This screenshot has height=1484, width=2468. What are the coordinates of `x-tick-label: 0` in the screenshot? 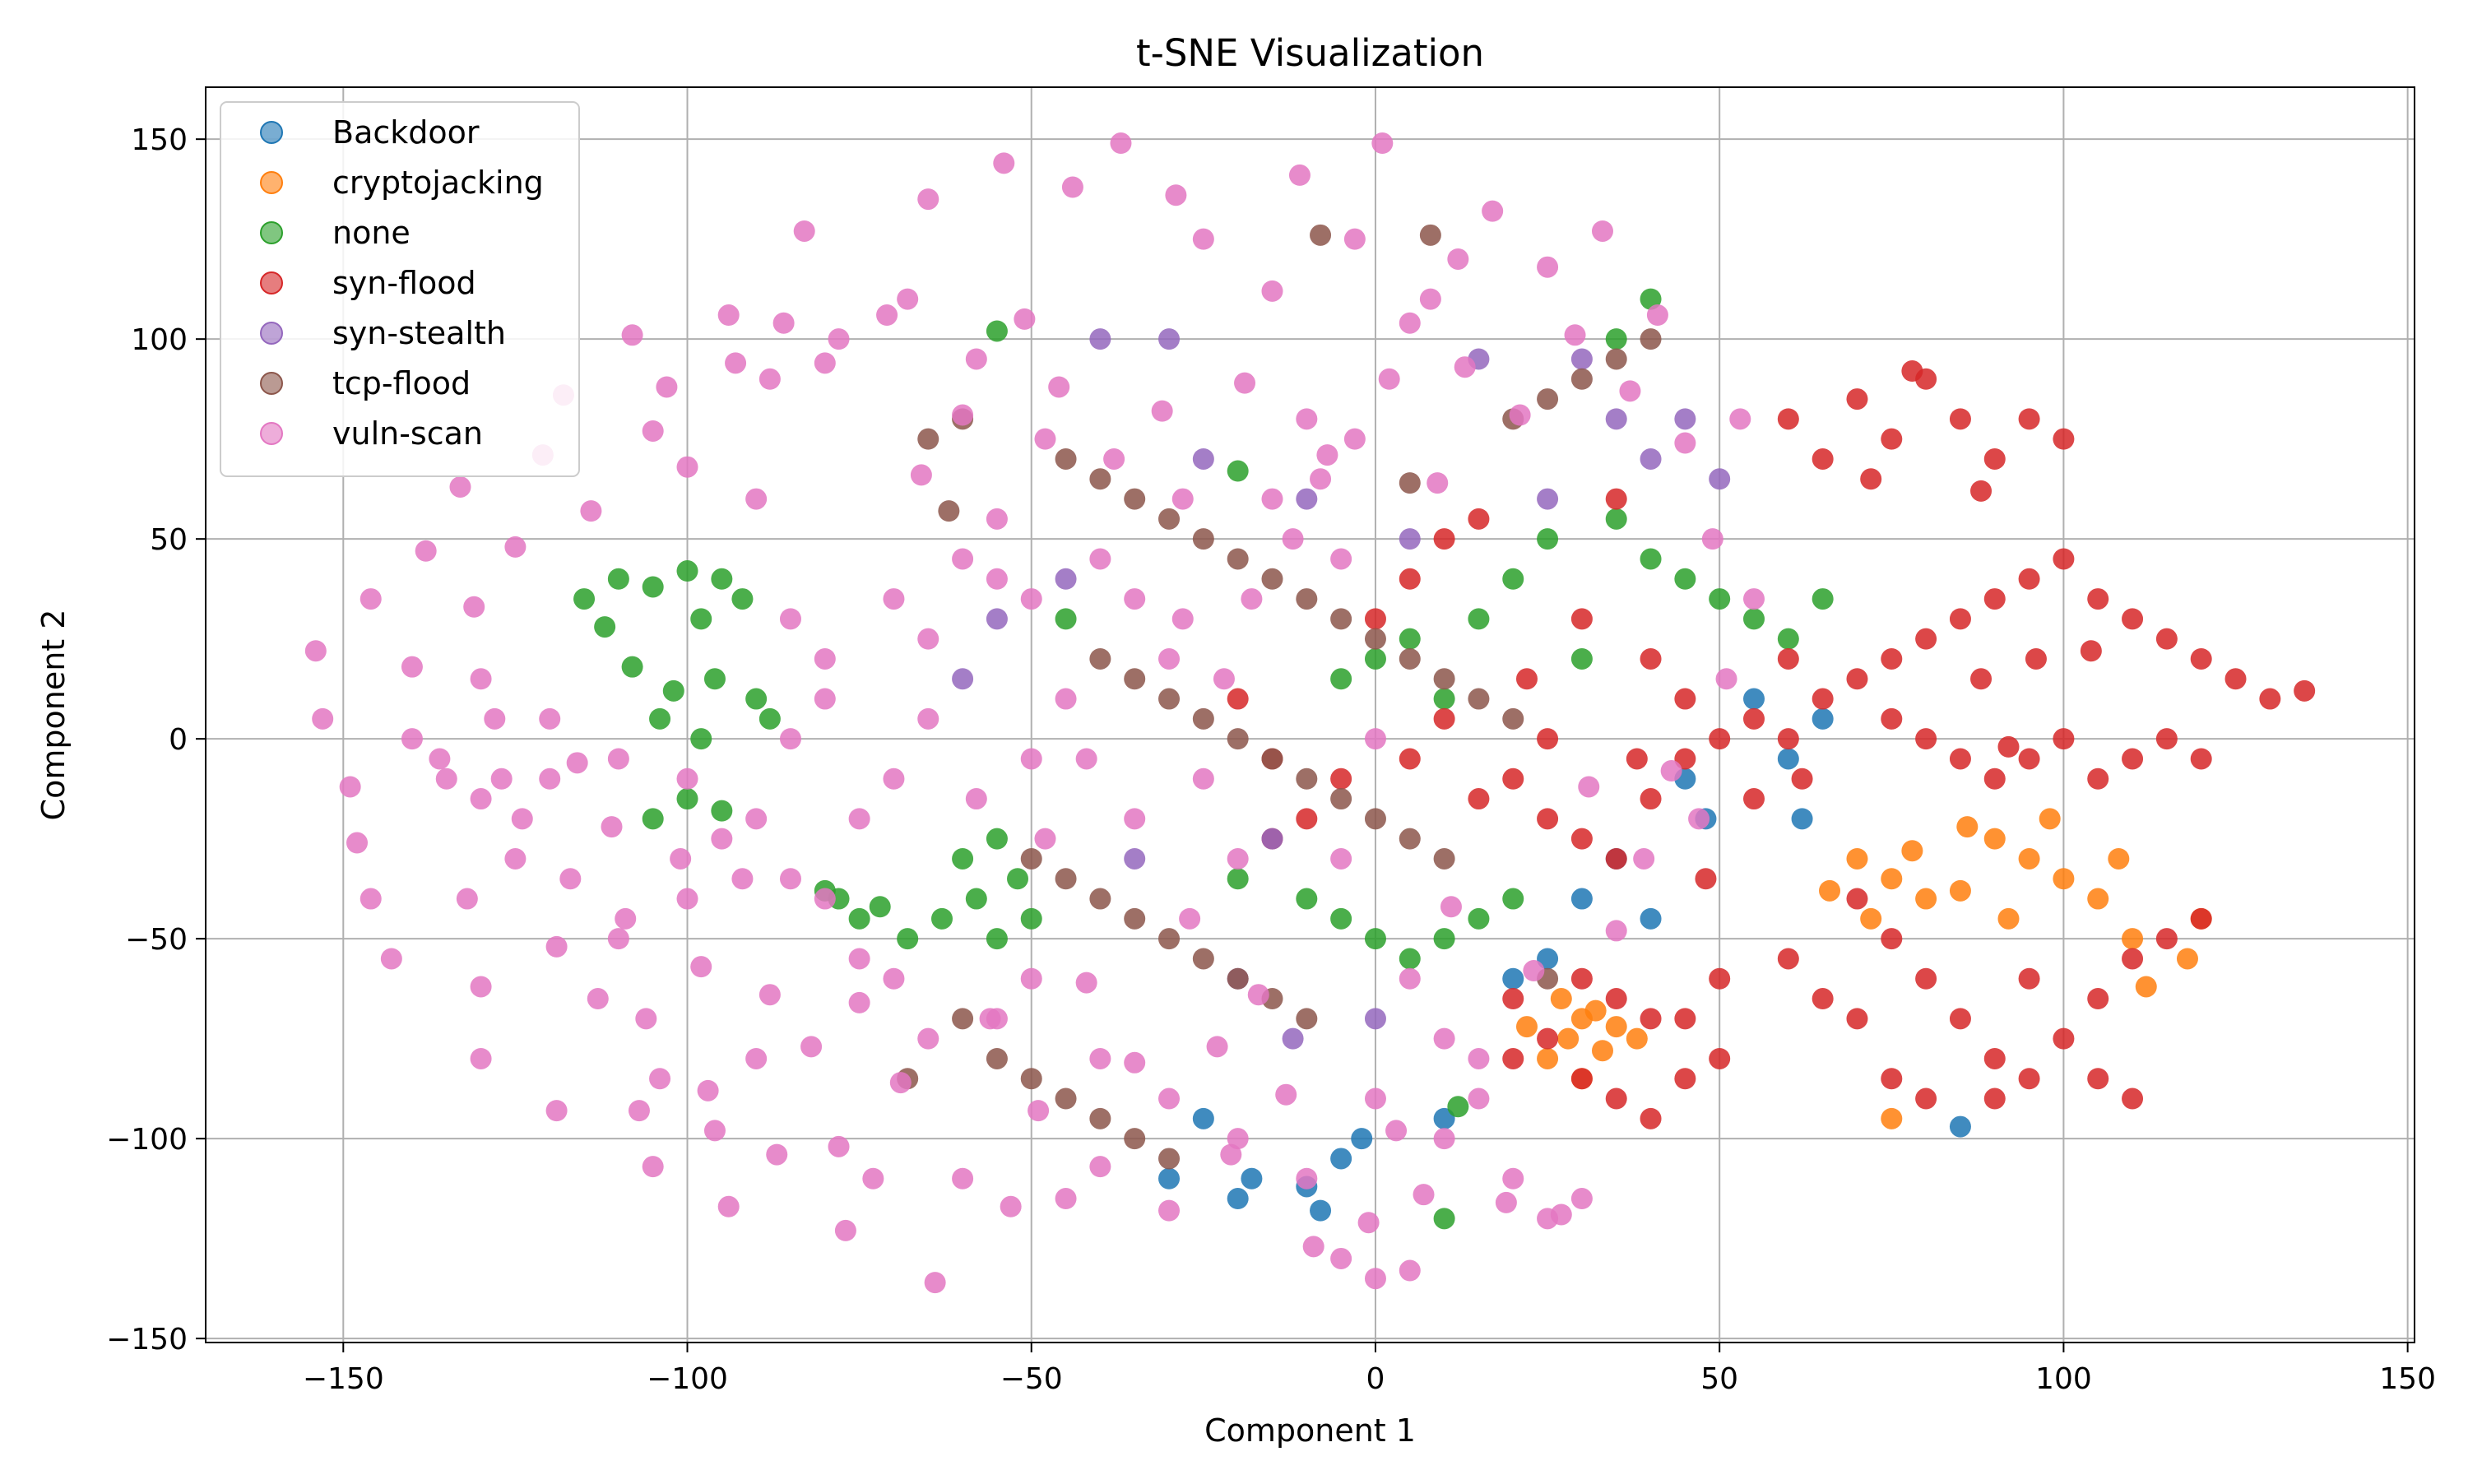 It's located at (1375, 1379).